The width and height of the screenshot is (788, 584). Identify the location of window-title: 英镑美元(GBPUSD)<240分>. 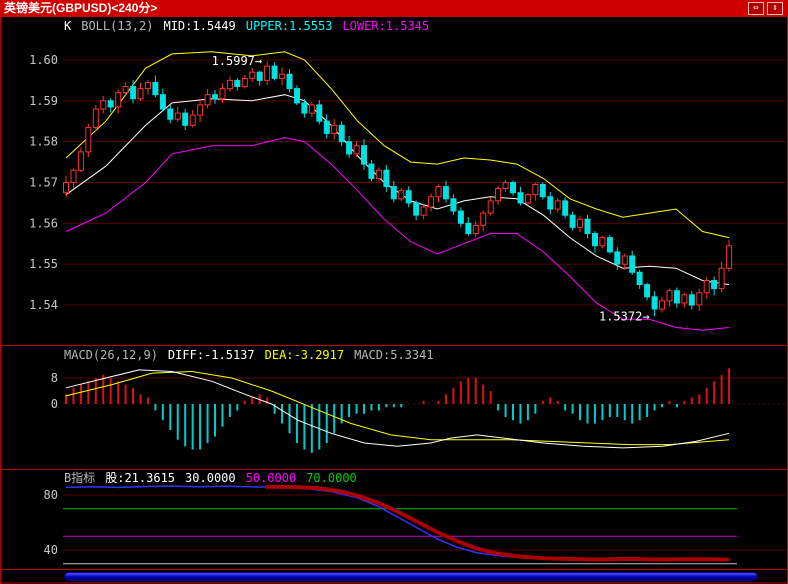
(81, 8).